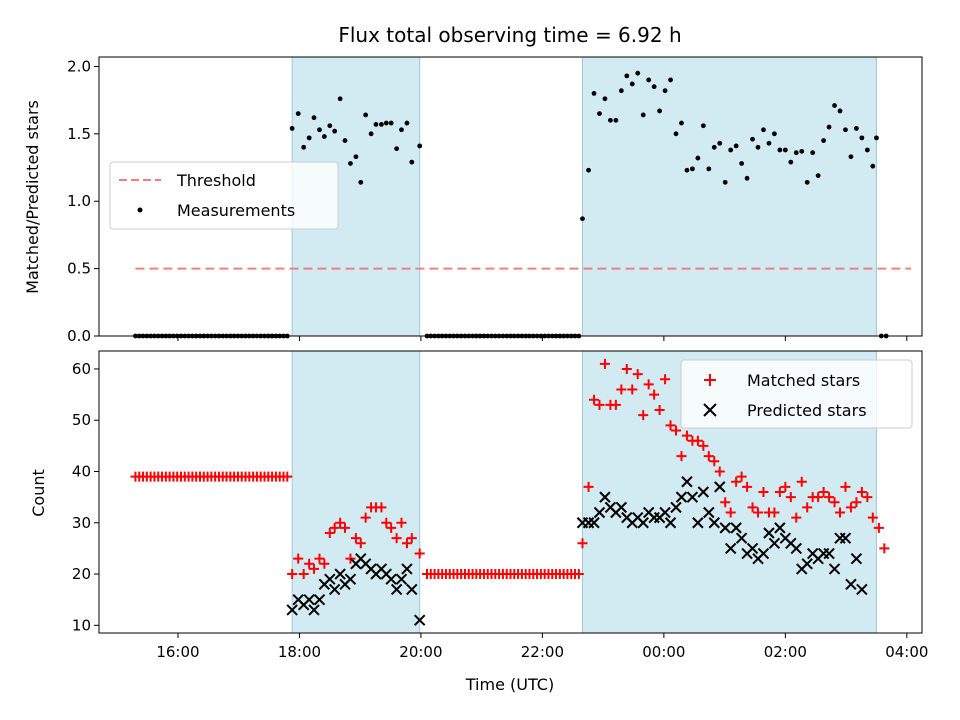  I want to click on x-tick-label: 22:00, so click(542, 652).